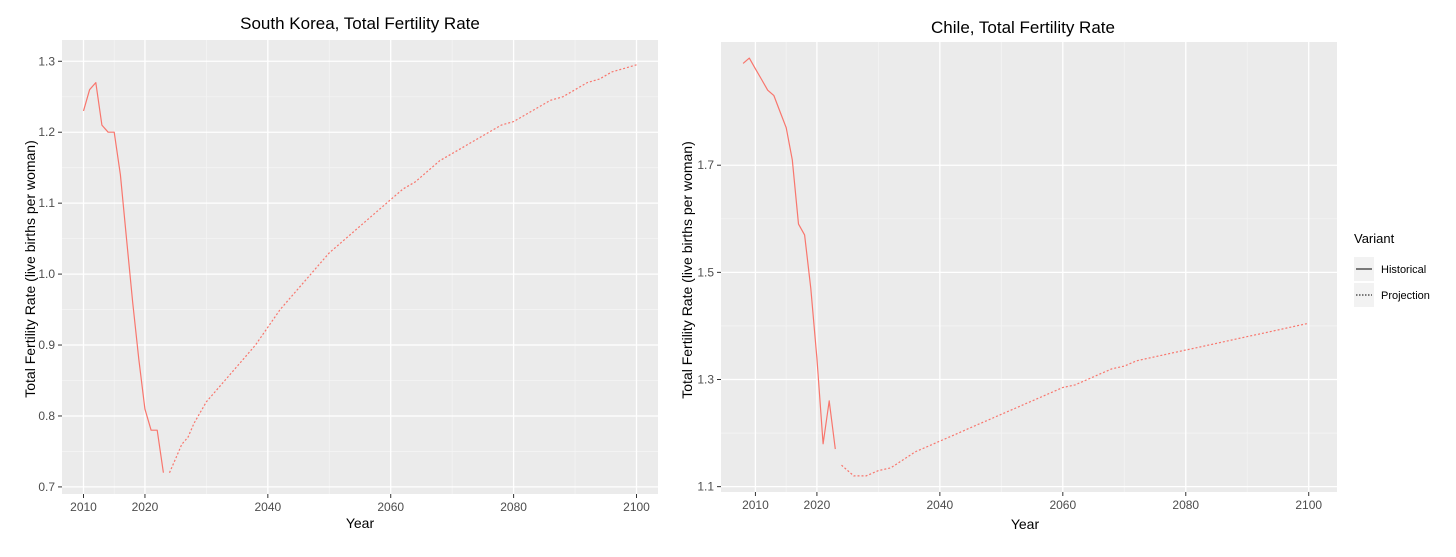  Describe the element at coordinates (46, 487) in the screenshot. I see `y-tick-label: 0.7` at that location.